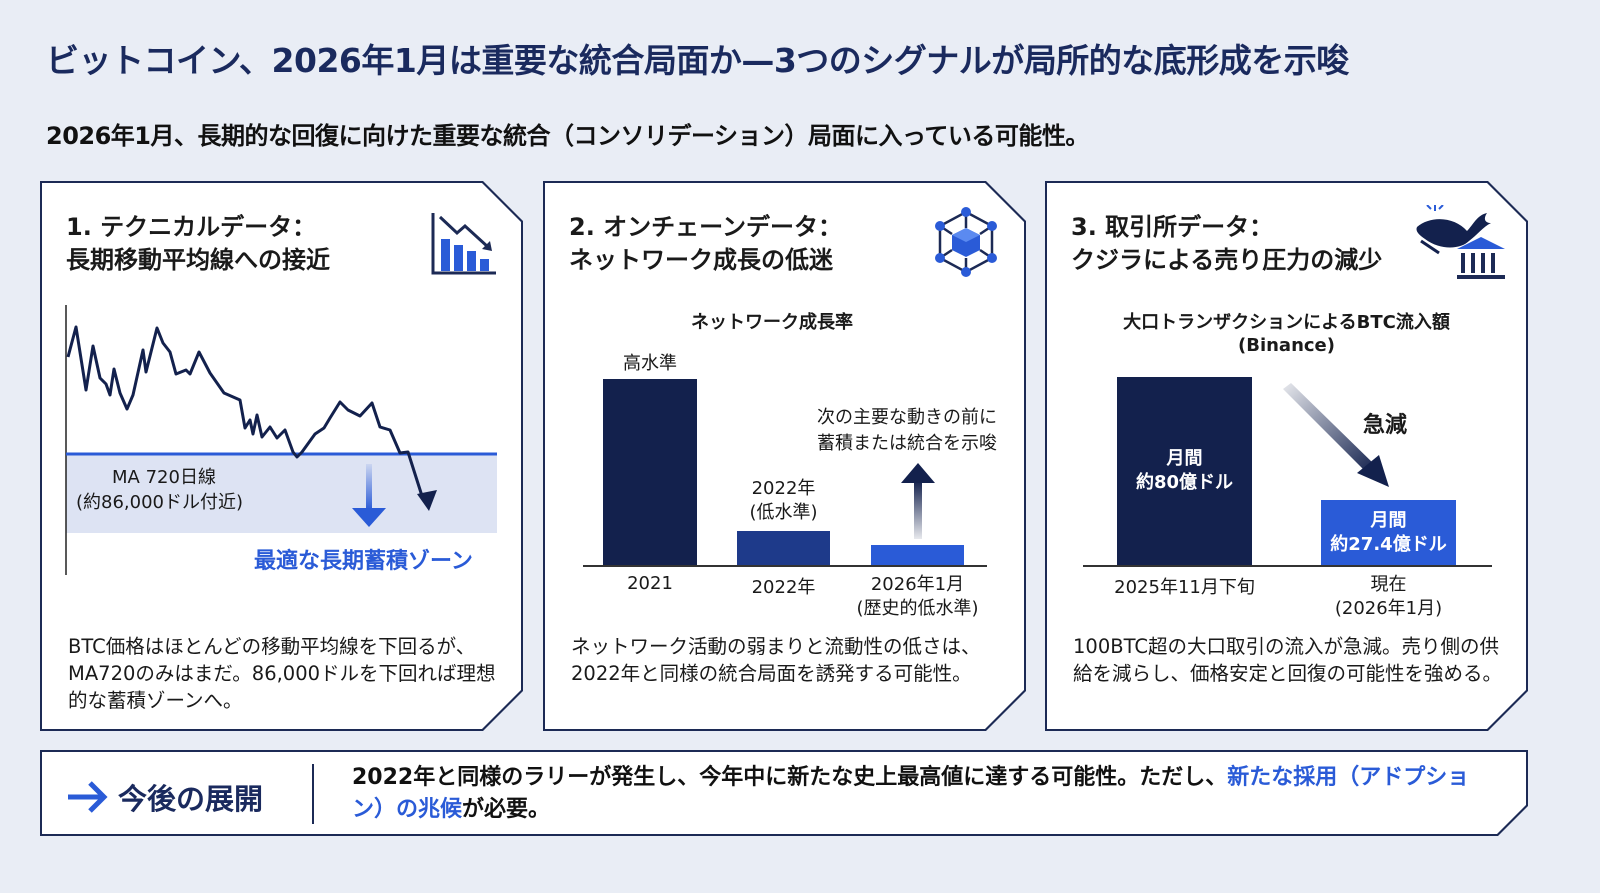  I want to click on category-2021: 2021, so click(650, 583).